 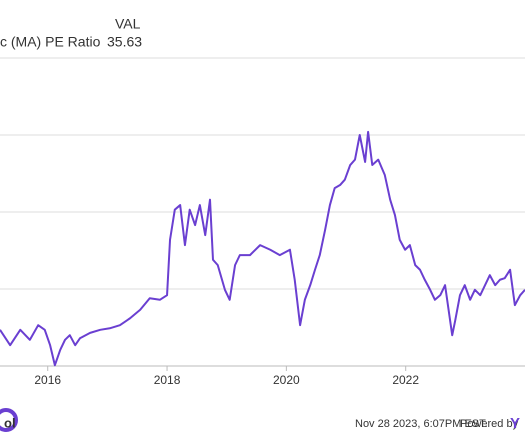 What do you see at coordinates (47, 380) in the screenshot?
I see `x-tick-label: 2016` at bounding box center [47, 380].